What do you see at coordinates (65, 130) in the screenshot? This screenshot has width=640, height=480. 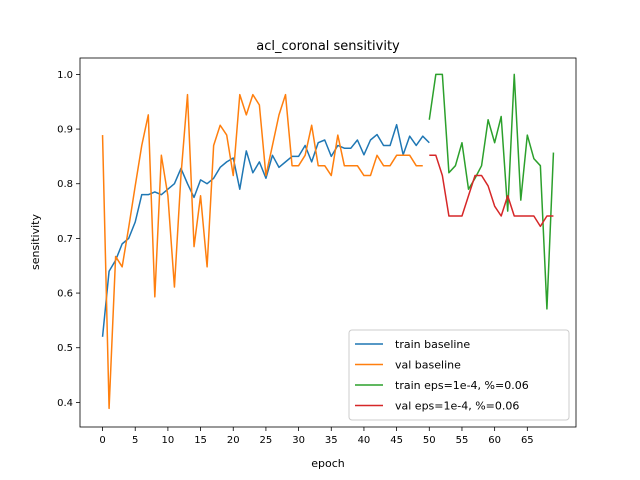 I see `y-tick-label: 0.9` at bounding box center [65, 130].